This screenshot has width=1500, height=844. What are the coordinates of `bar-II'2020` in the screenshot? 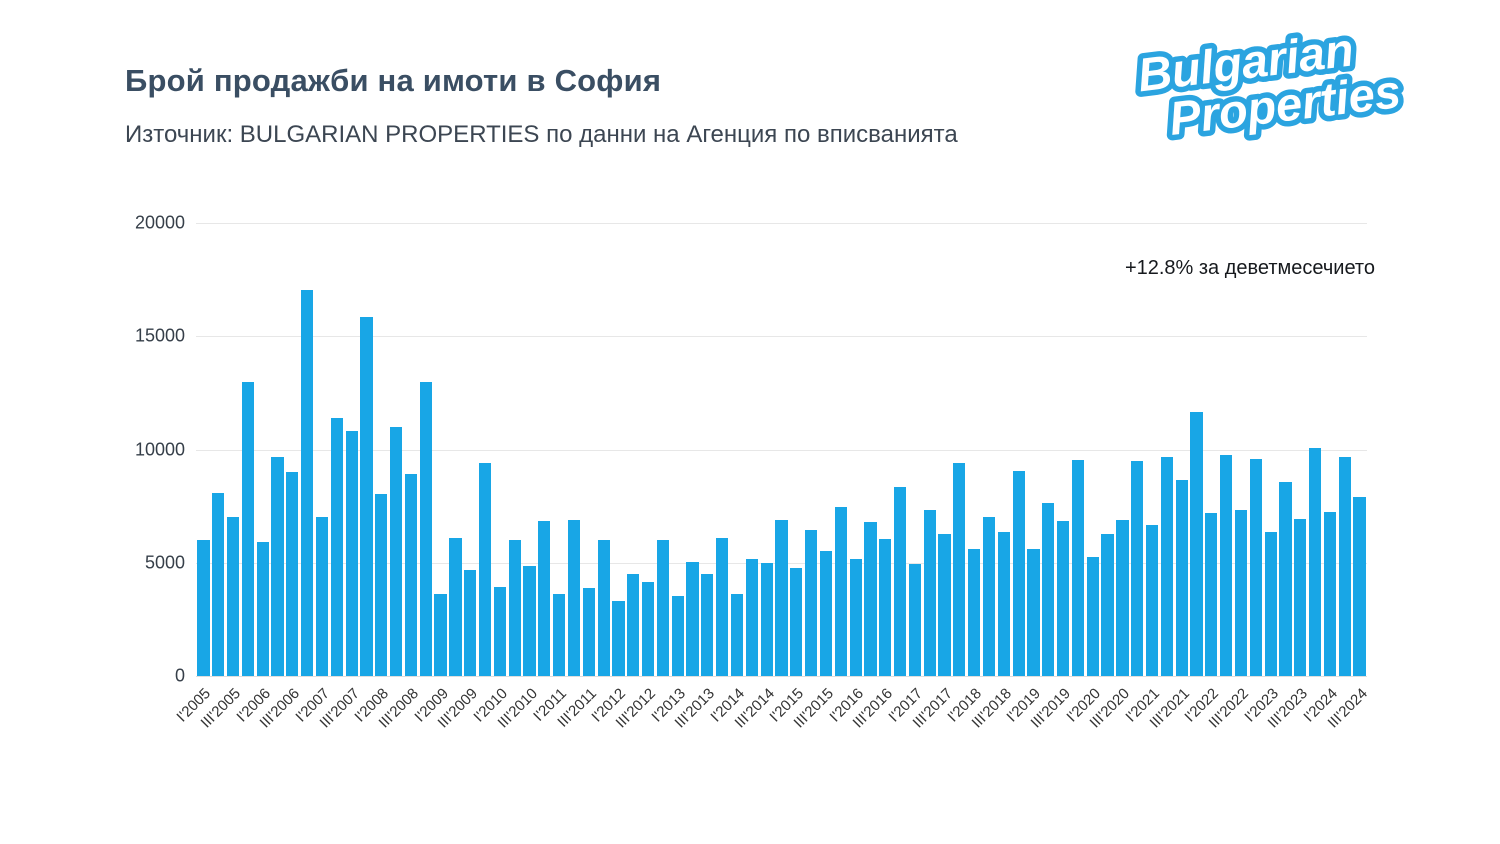 It's located at (1107, 605).